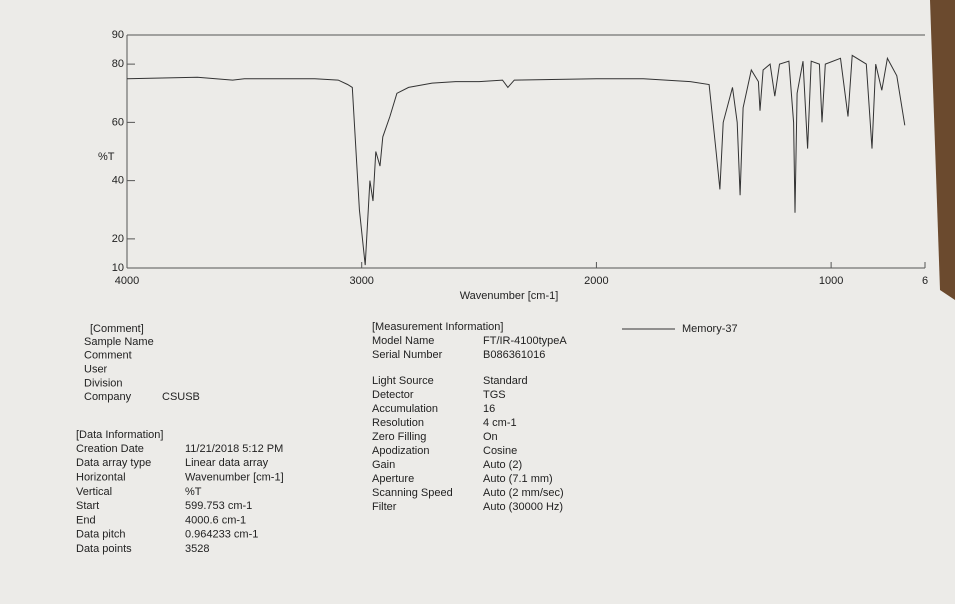 The image size is (955, 609). I want to click on field-label: Company, so click(108, 397).